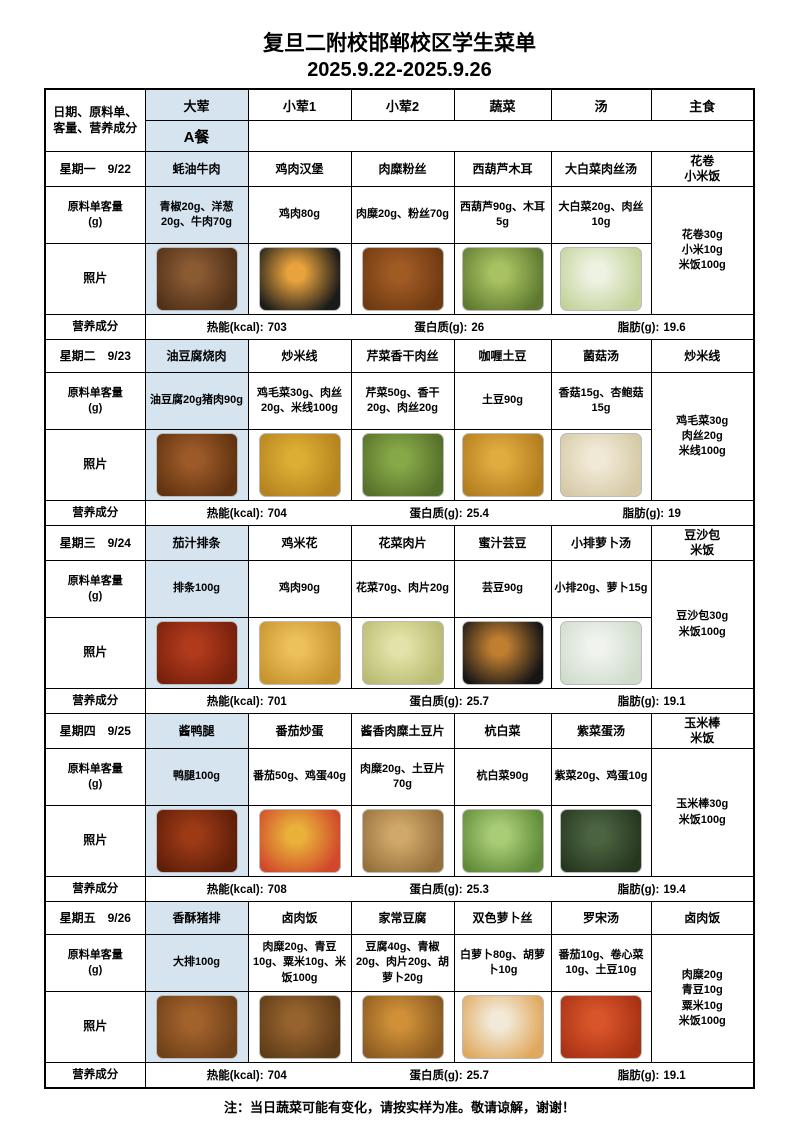 The width and height of the screenshot is (799, 1131). Describe the element at coordinates (402, 963) in the screenshot. I see `ingredients-cell: 豆腐40g、青椒20g、肉片20g、胡萝卜20g` at that location.